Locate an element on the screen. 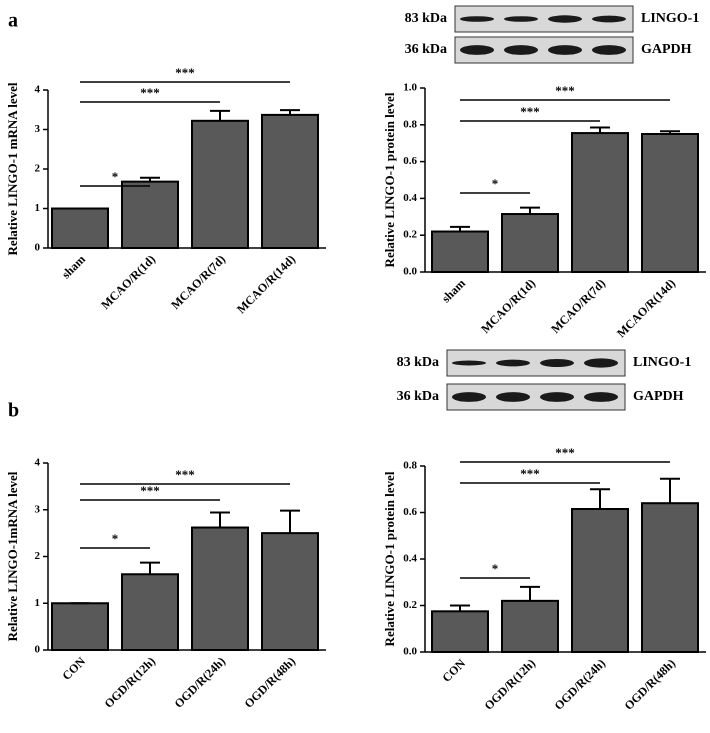 The image size is (710, 733). panel-label: a is located at coordinates (13, 21).